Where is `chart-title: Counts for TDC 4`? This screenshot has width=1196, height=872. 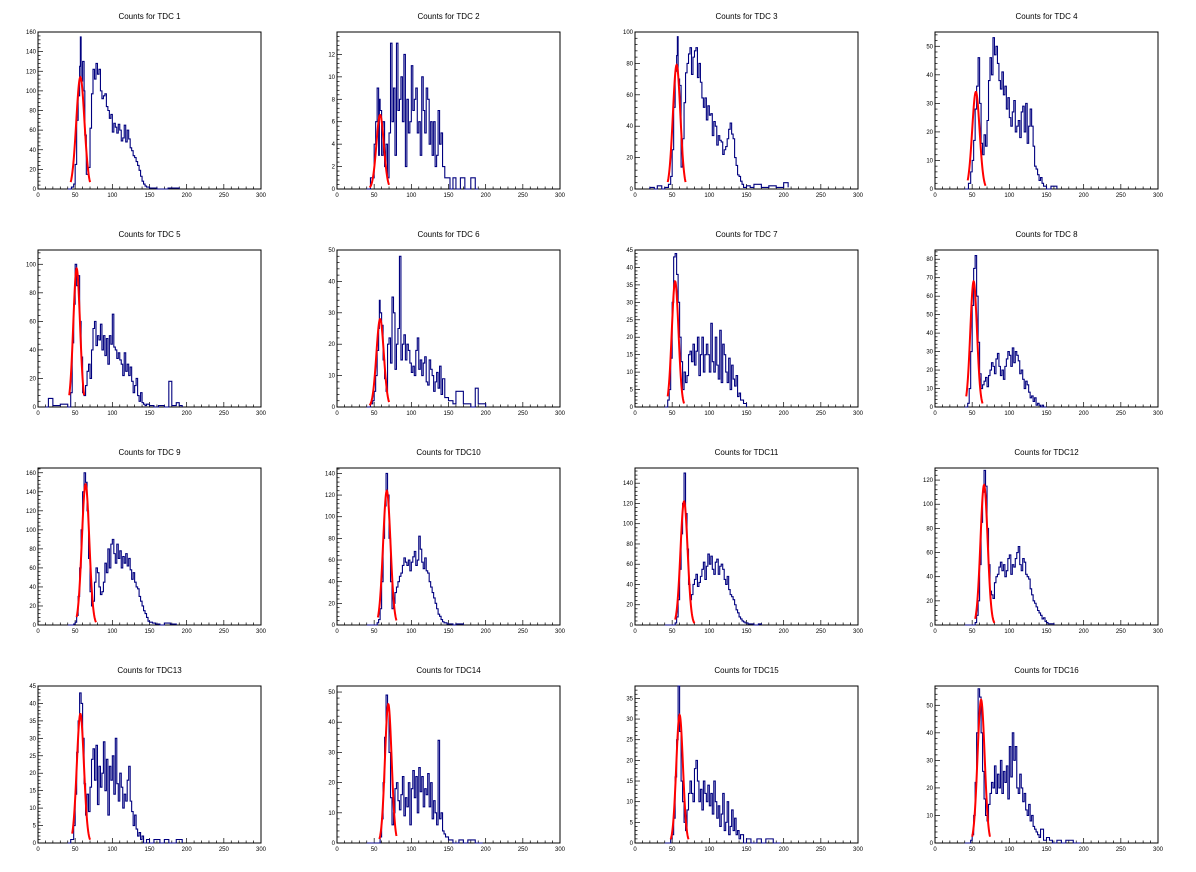 chart-title: Counts for TDC 4 is located at coordinates (1046, 16).